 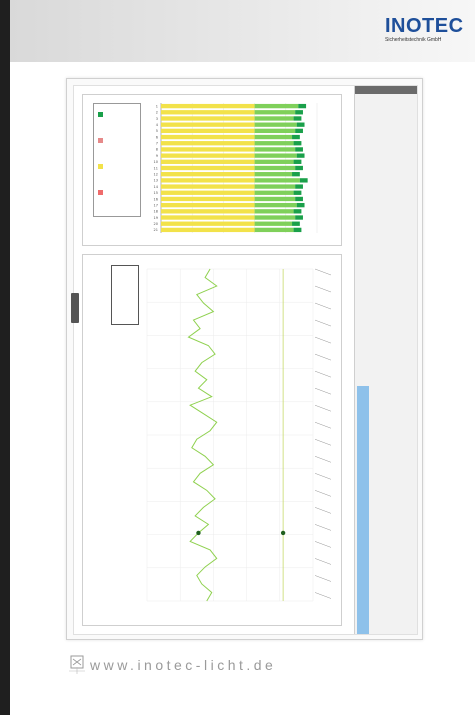 I want to click on line-chart-legend, so click(x=125, y=295).